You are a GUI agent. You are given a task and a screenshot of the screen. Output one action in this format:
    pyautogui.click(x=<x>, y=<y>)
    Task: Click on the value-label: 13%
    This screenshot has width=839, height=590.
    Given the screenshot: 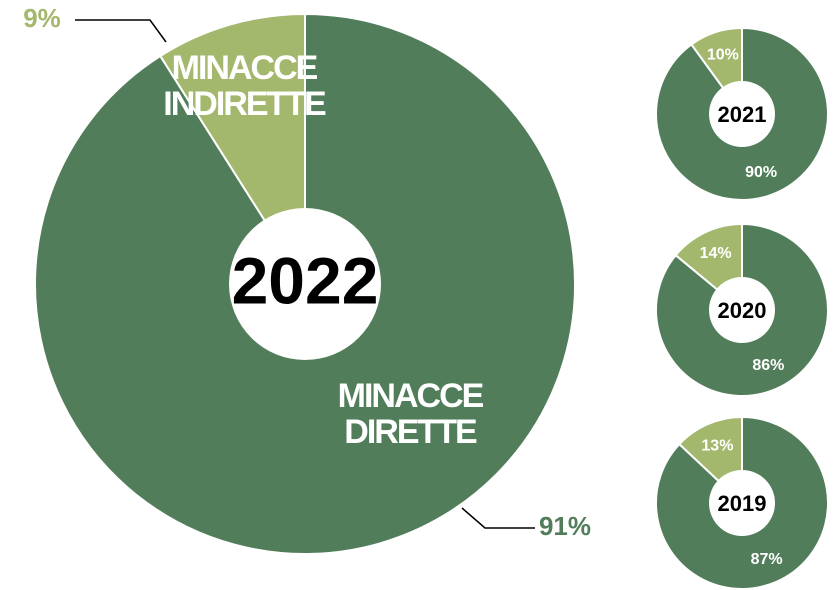 What is the action you would take?
    pyautogui.click(x=717, y=445)
    